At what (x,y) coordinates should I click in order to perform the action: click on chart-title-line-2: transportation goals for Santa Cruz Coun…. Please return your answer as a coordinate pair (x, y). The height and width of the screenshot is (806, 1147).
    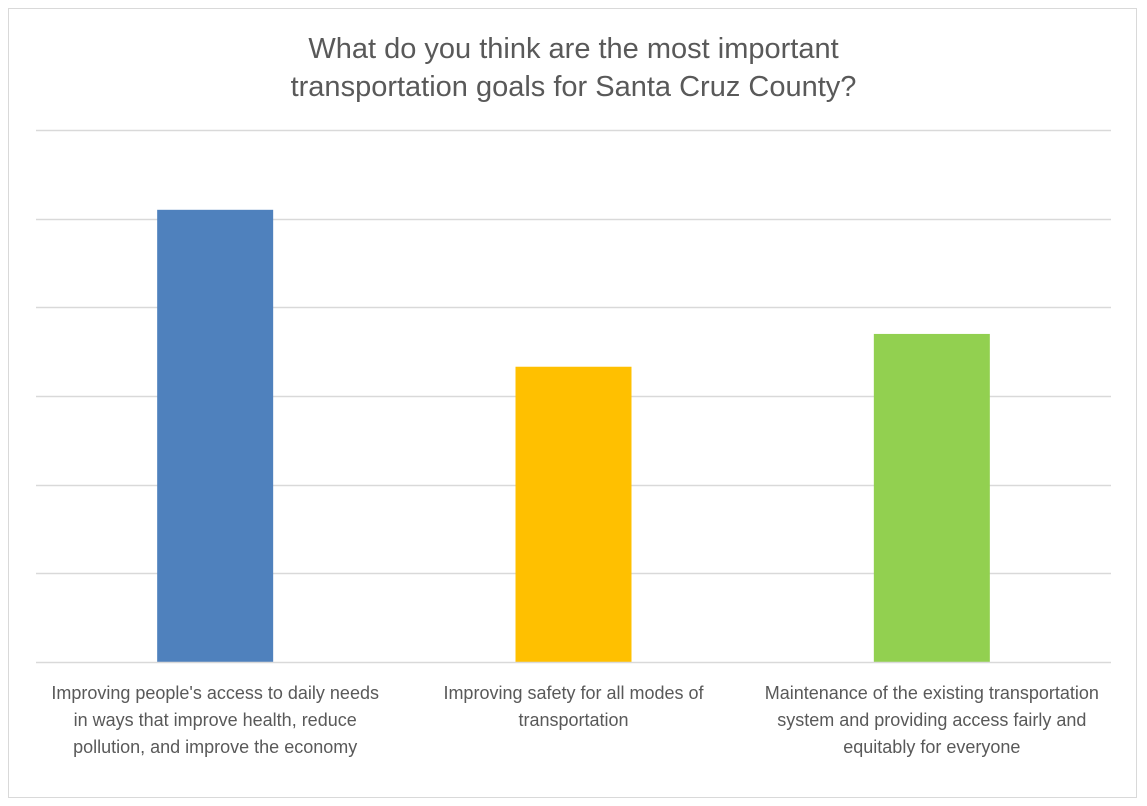
    Looking at the image, I should click on (573, 87).